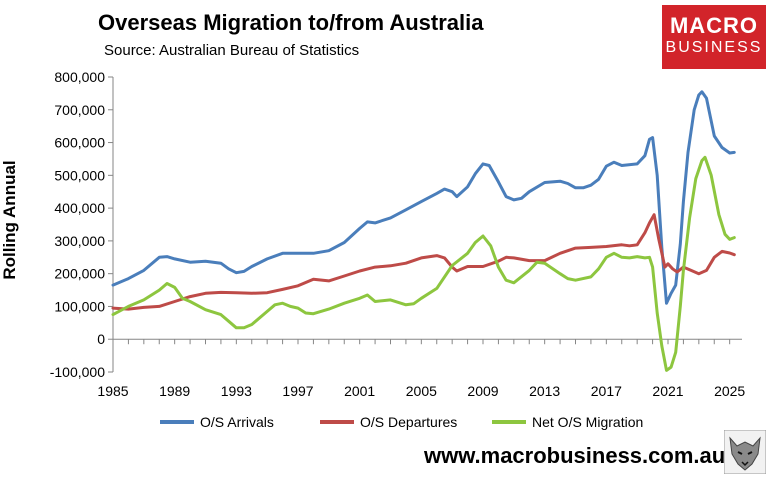 The image size is (772, 477). What do you see at coordinates (174, 391) in the screenshot?
I see `x-tick-label: 1989` at bounding box center [174, 391].